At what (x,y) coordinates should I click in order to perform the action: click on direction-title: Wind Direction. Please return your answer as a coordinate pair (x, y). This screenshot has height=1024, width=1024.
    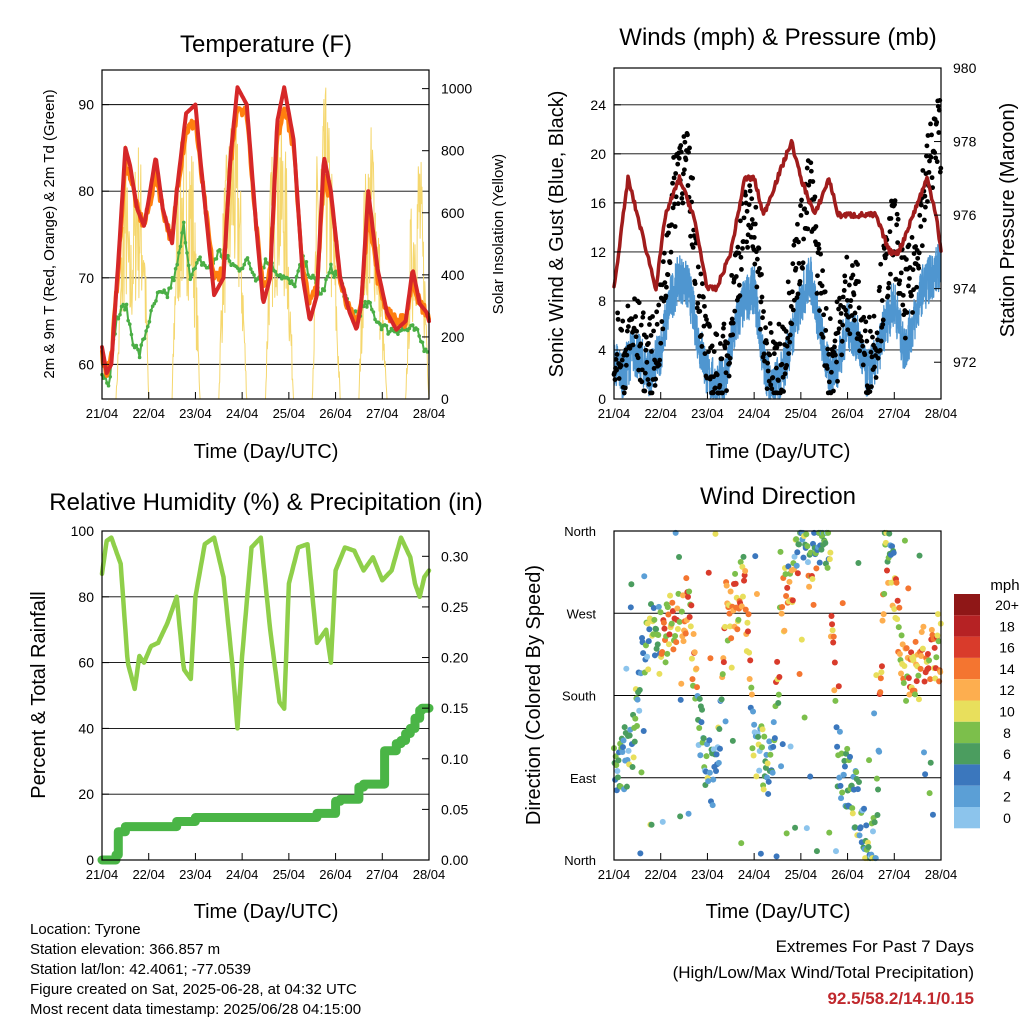
    Looking at the image, I should click on (778, 496).